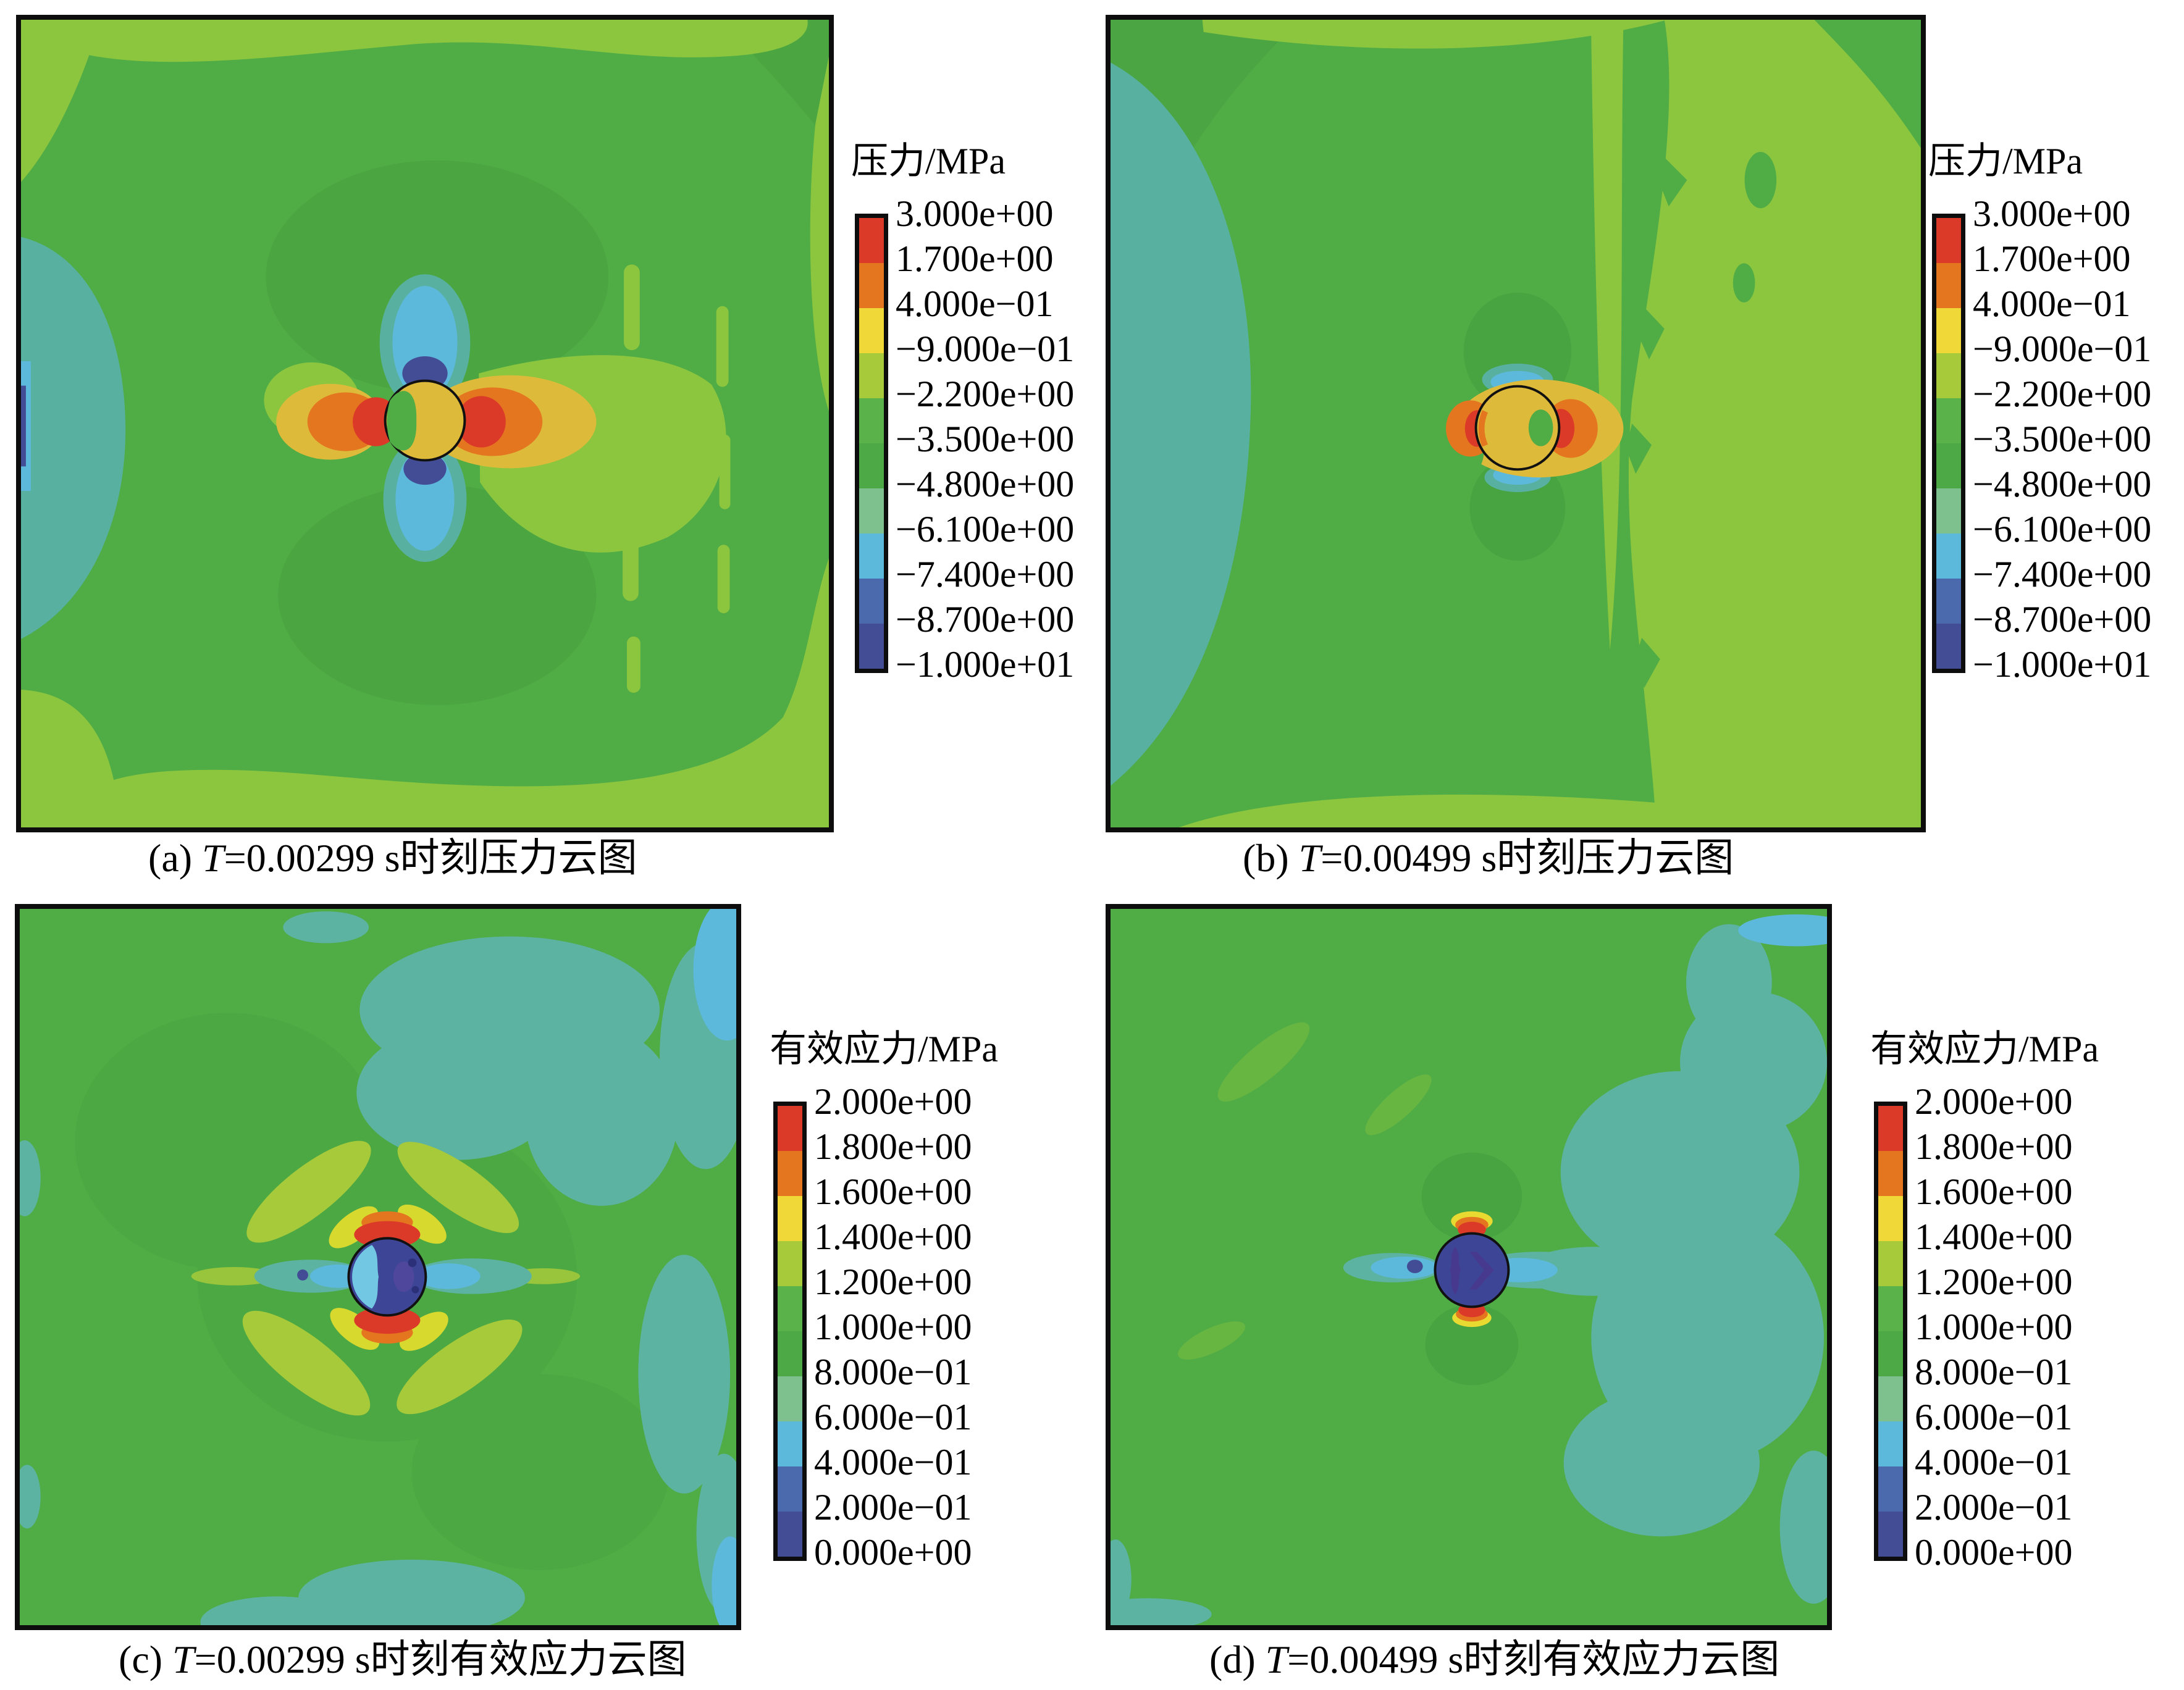  What do you see at coordinates (2062, 348) in the screenshot?
I see `legend-tick-label: −9.000e−01` at bounding box center [2062, 348].